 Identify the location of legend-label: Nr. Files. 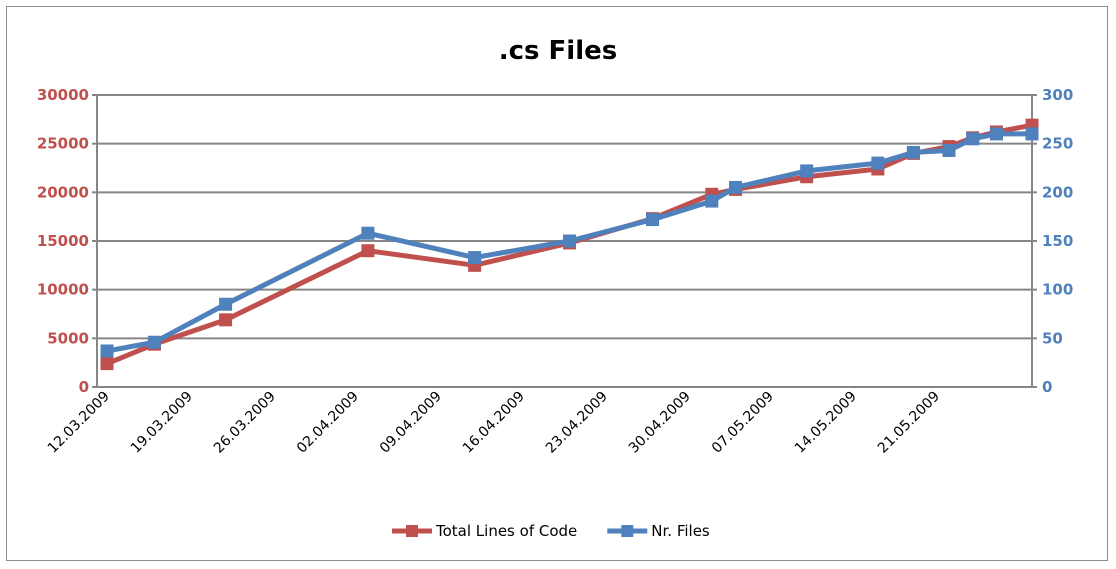
(680, 531).